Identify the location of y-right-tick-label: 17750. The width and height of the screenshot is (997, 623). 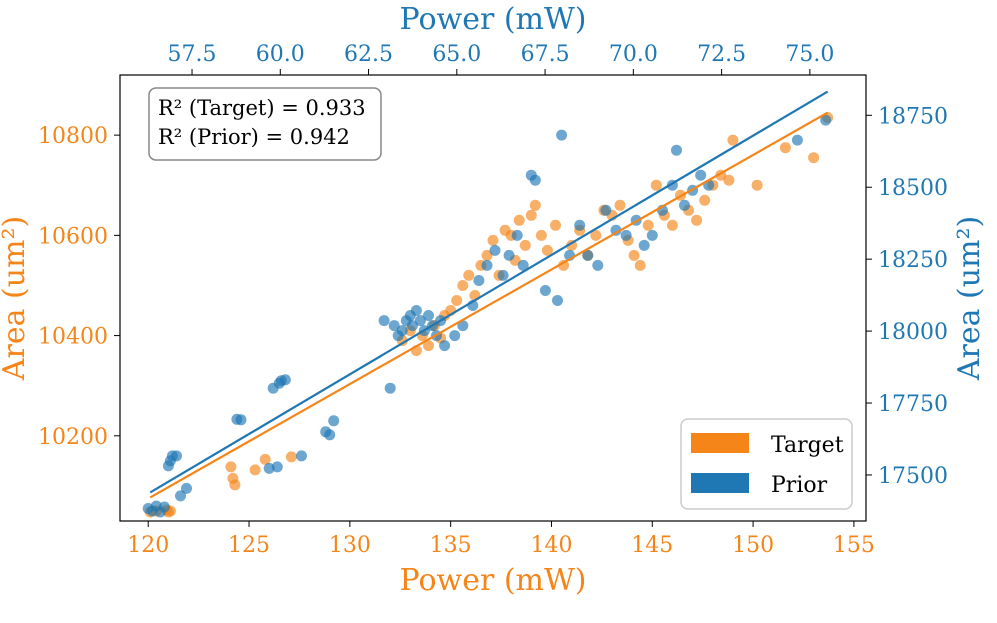
(913, 404).